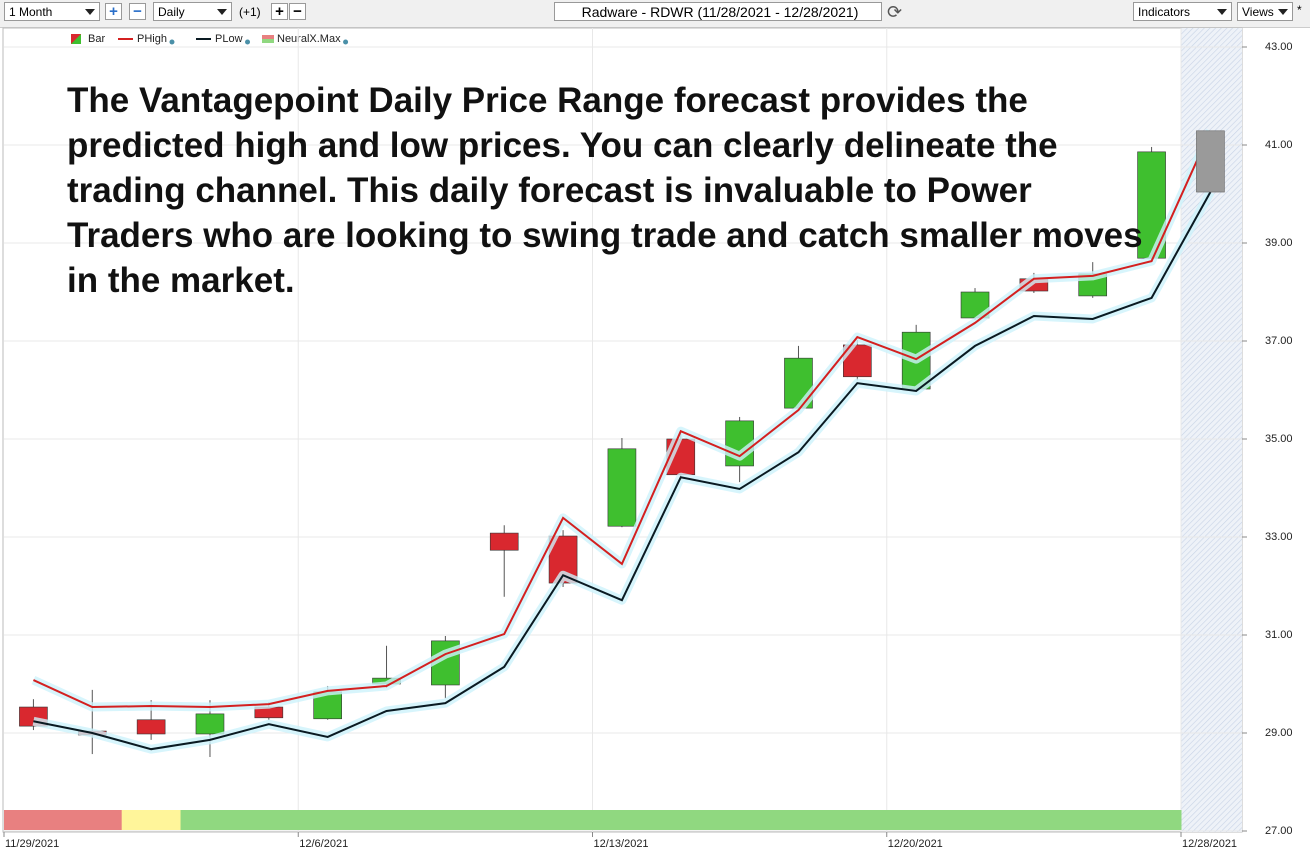 The image size is (1310, 860). I want to click on x-tick-label: 11/29/2021, so click(32, 844).